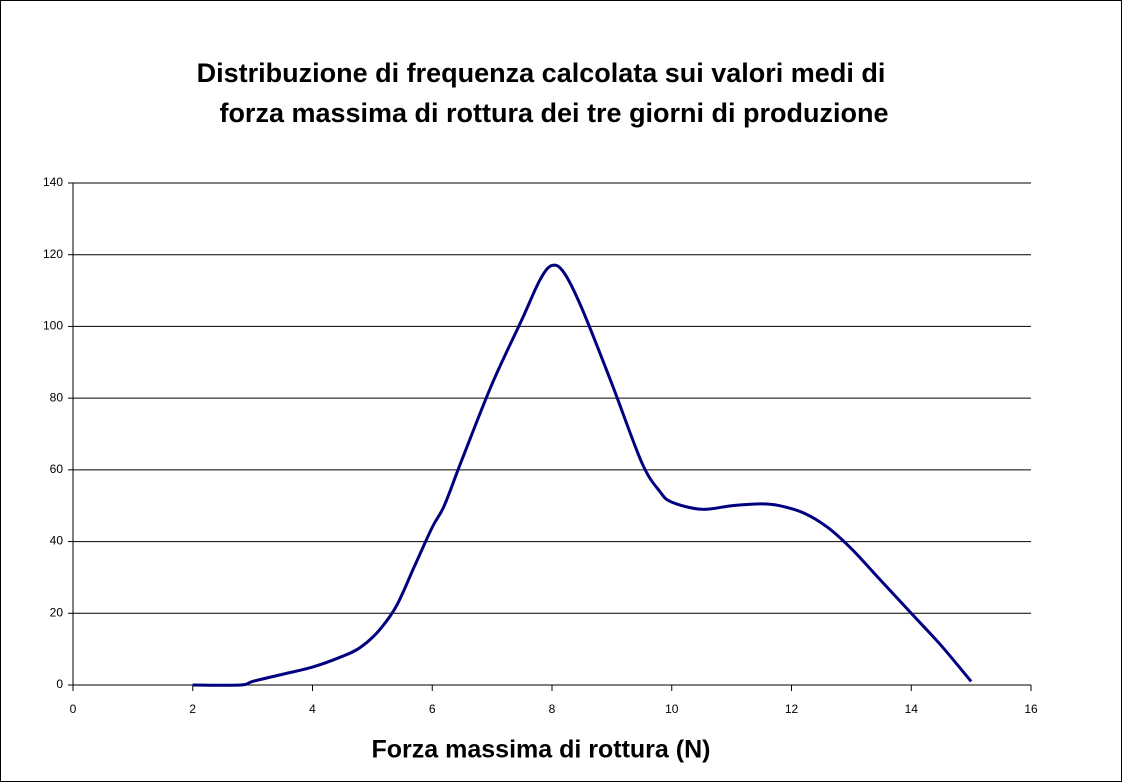 The height and width of the screenshot is (782, 1122). What do you see at coordinates (552, 709) in the screenshot?
I see `x-tick-label: 8` at bounding box center [552, 709].